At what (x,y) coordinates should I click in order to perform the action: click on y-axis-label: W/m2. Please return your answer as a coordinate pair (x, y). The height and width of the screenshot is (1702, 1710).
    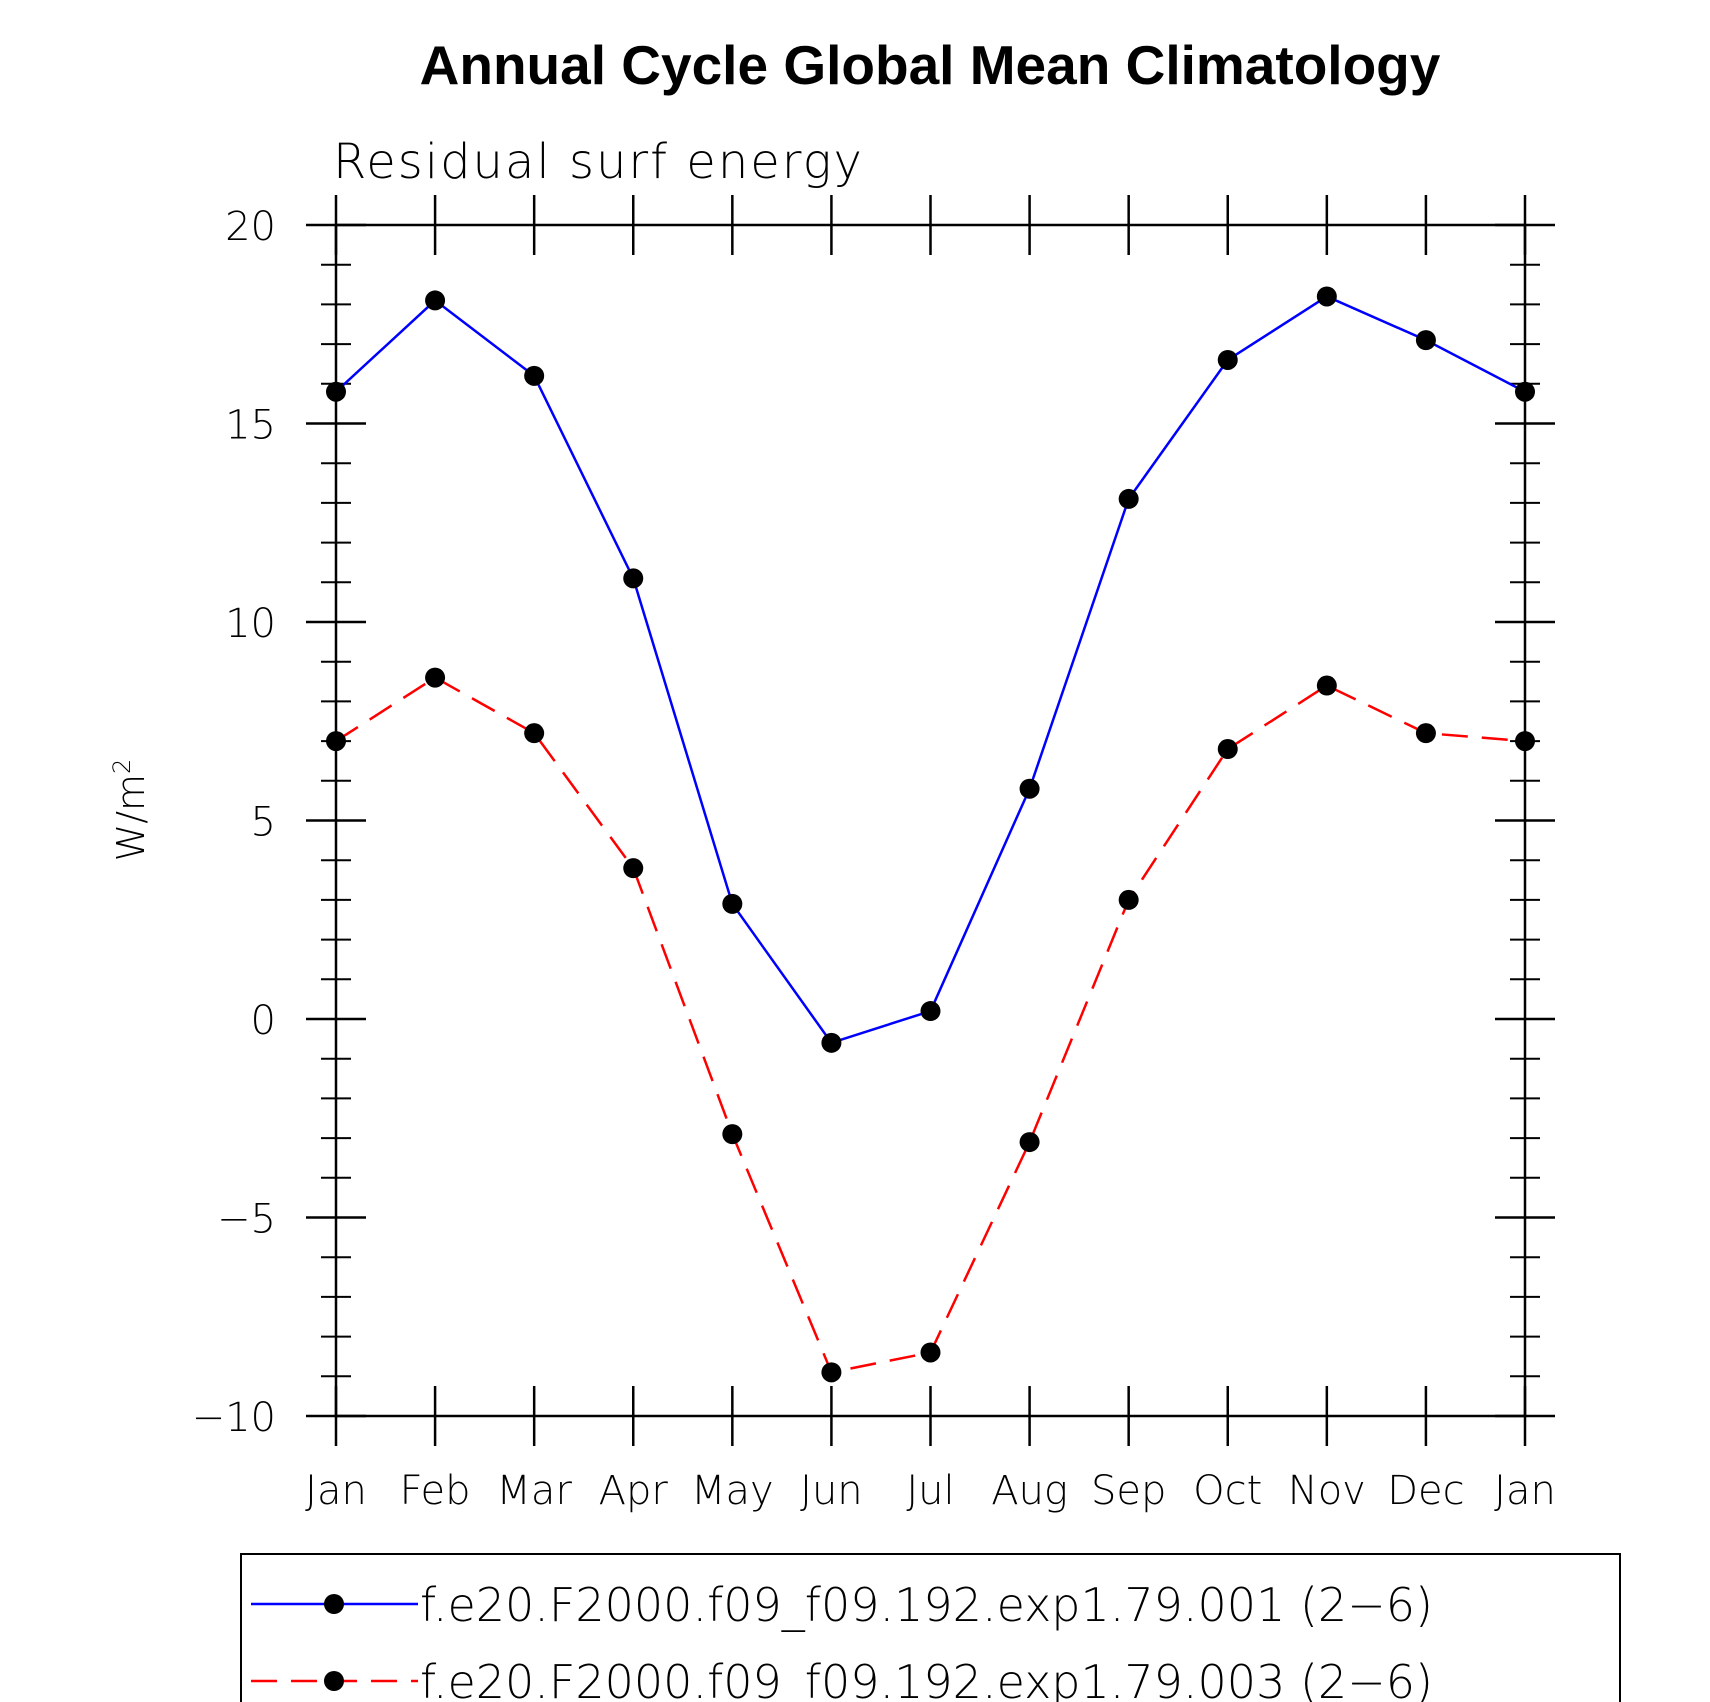
    Looking at the image, I should click on (130, 810).